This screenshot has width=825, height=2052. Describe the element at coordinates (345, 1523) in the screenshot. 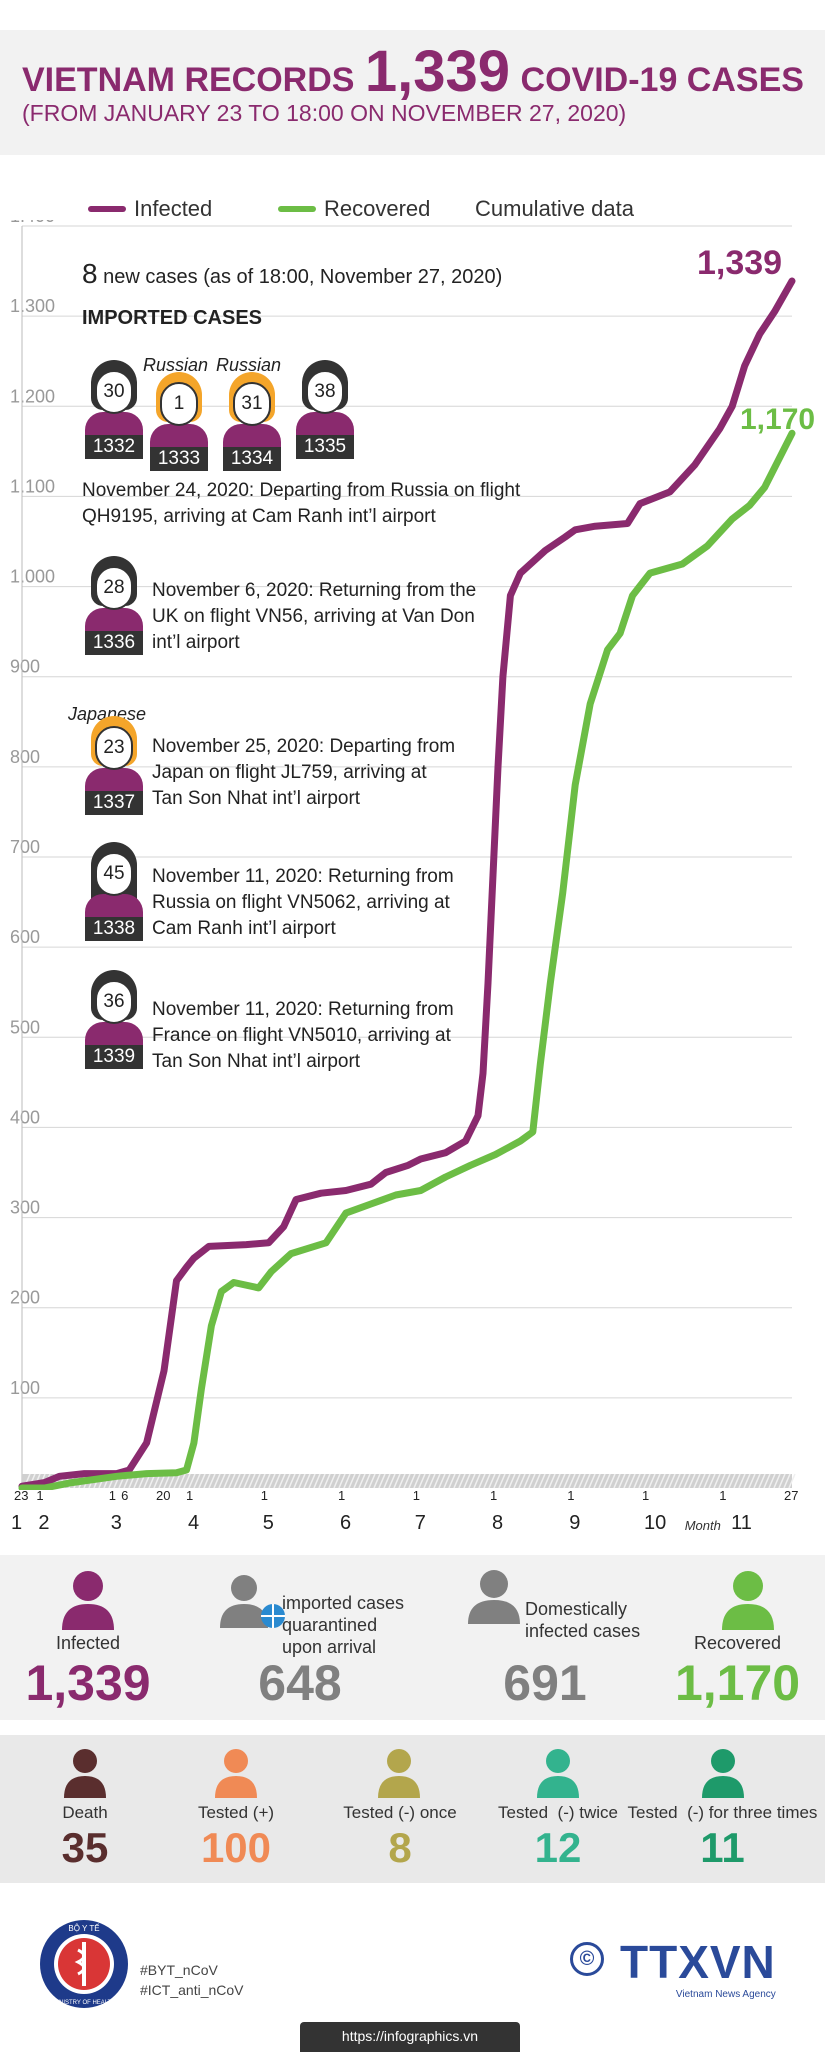

I see `x-month-tick-label: 6` at that location.